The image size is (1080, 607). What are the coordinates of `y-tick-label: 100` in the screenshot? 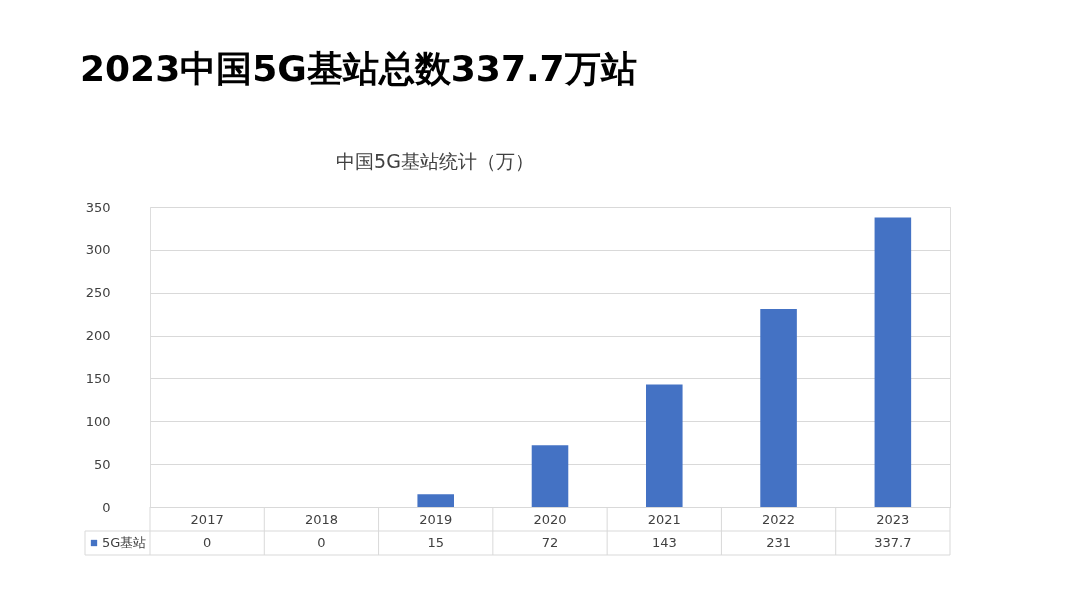 It's located at (98, 421).